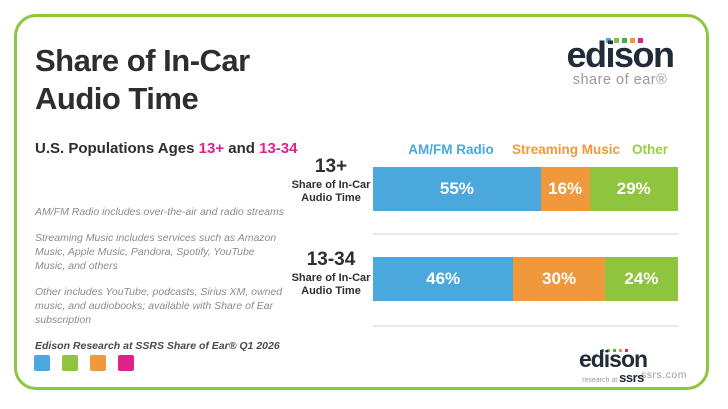 This screenshot has width=728, height=409. What do you see at coordinates (211, 148) in the screenshot?
I see `subtitle-age-13plus: 13+` at bounding box center [211, 148].